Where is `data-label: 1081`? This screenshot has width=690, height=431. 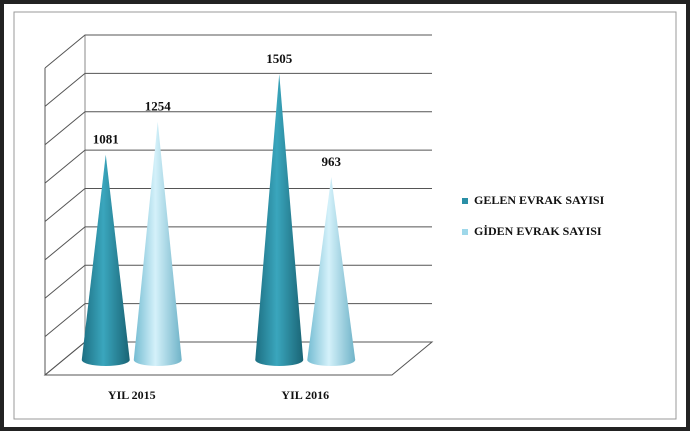
data-label: 1081 is located at coordinates (106, 139).